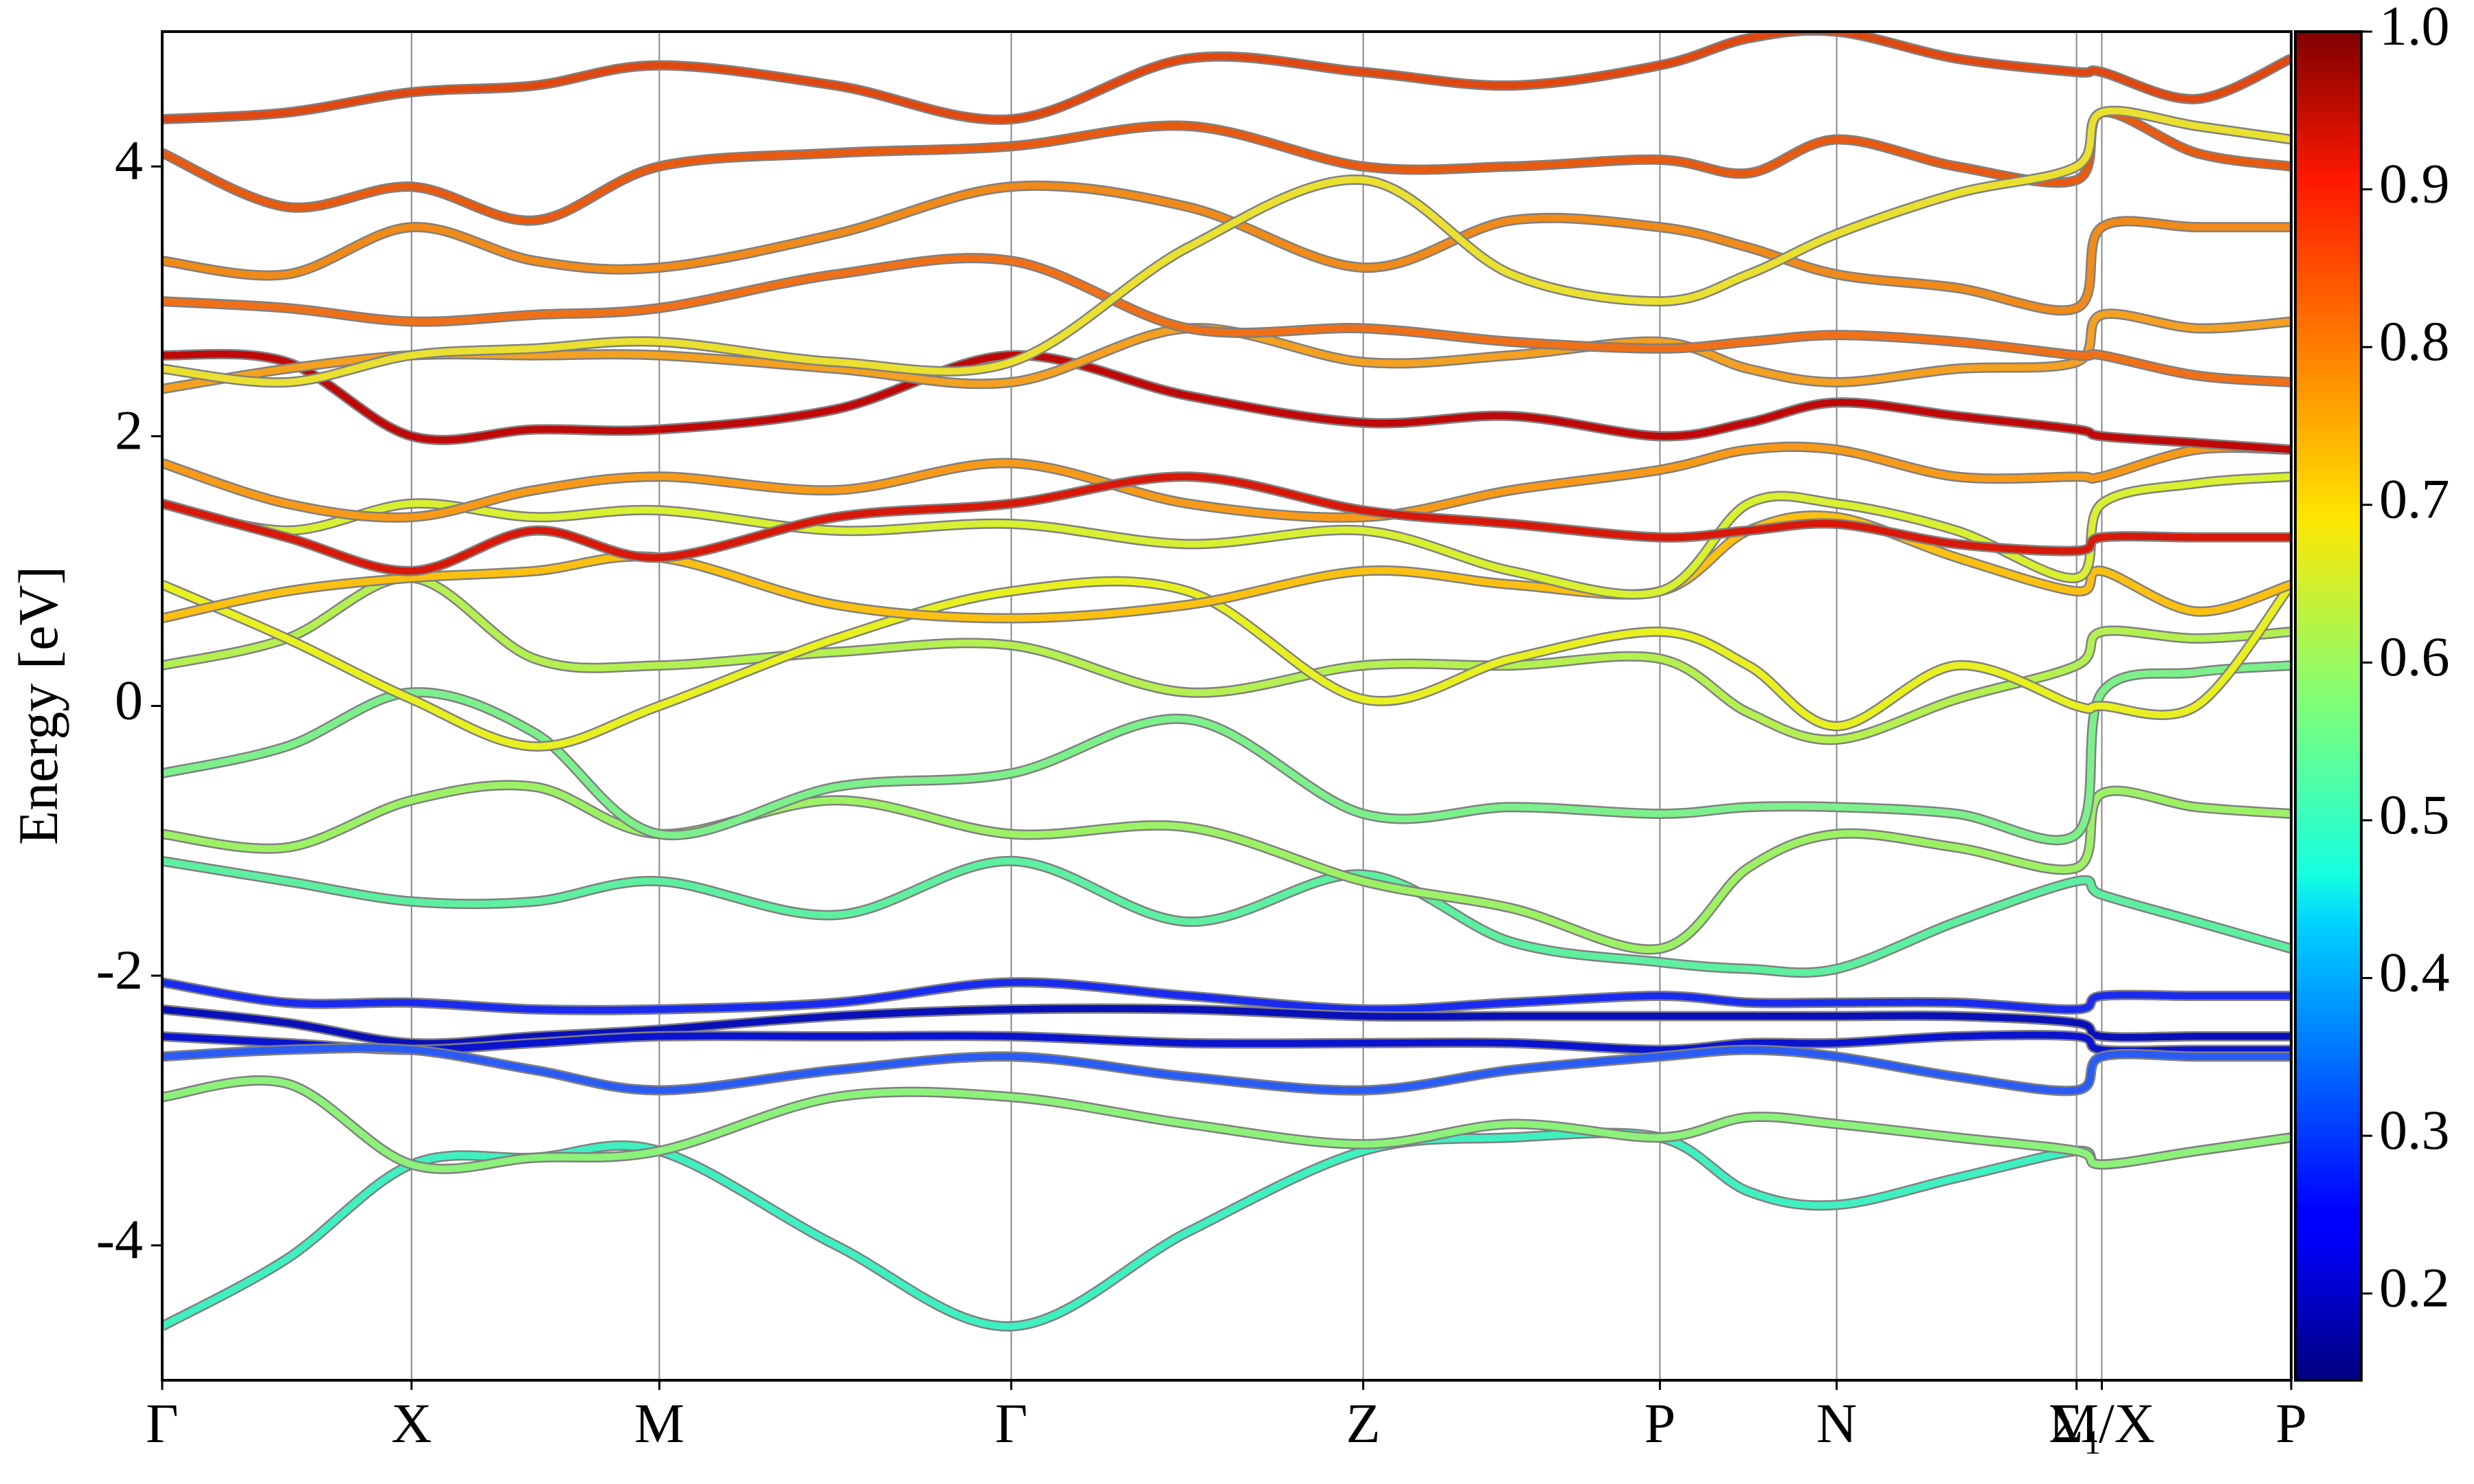  I want to click on y-tick-label: -2, so click(119, 970).